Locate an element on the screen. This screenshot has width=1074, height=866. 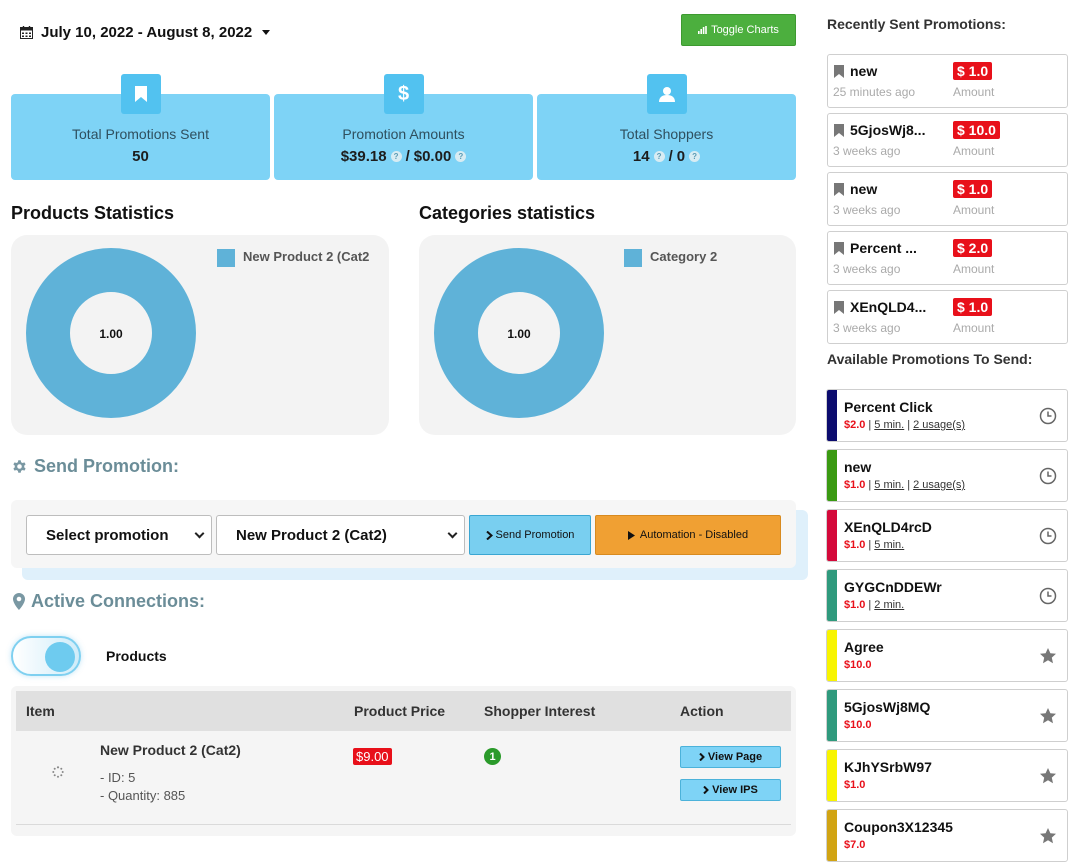
products-donut-chart: 1.00 is located at coordinates (111, 333).